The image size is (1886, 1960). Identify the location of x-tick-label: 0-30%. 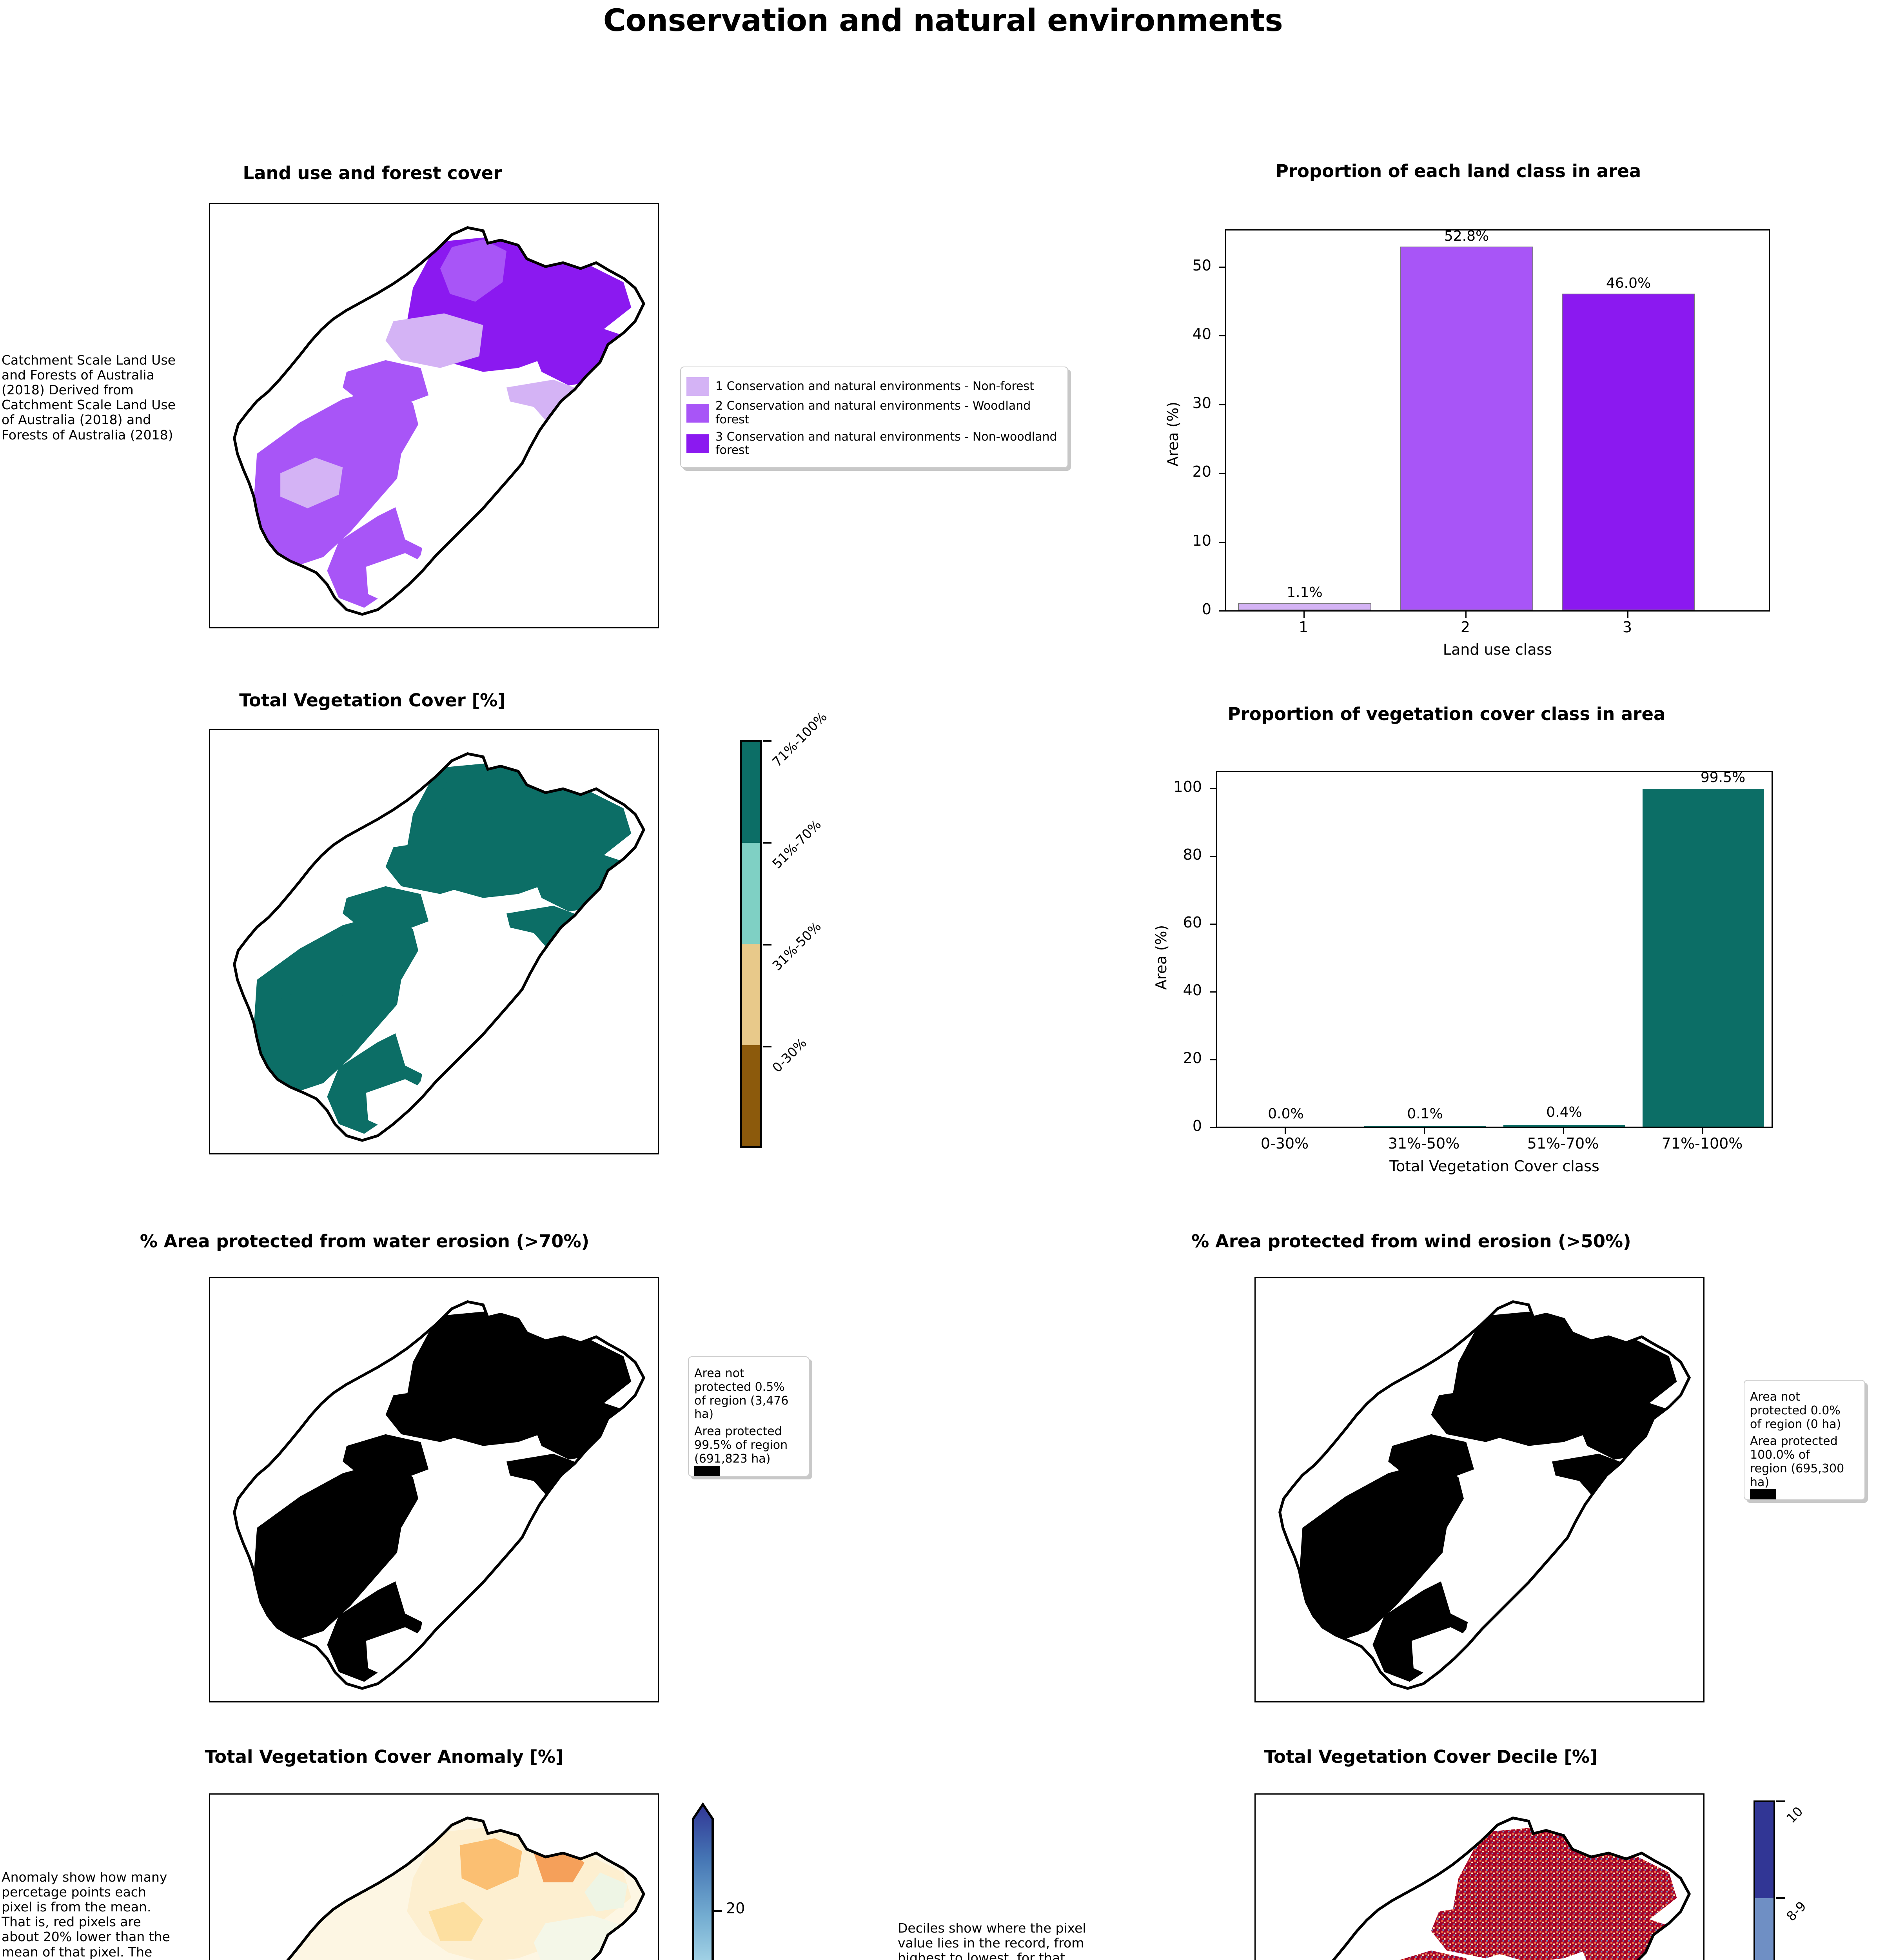
(1284, 1143).